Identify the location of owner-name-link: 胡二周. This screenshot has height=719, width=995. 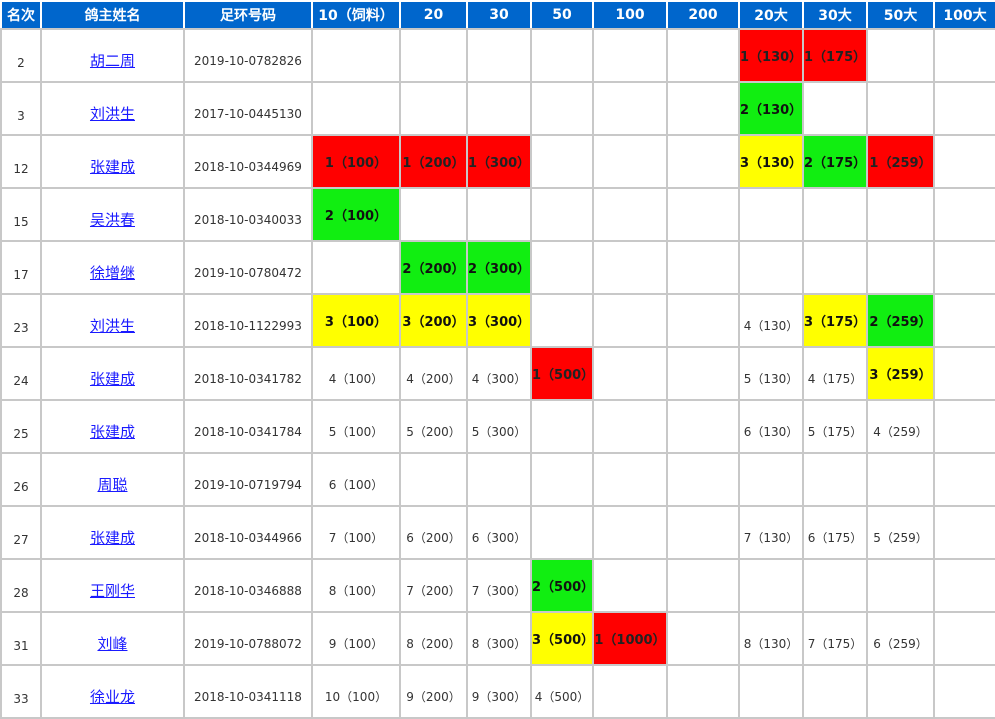
(112, 61).